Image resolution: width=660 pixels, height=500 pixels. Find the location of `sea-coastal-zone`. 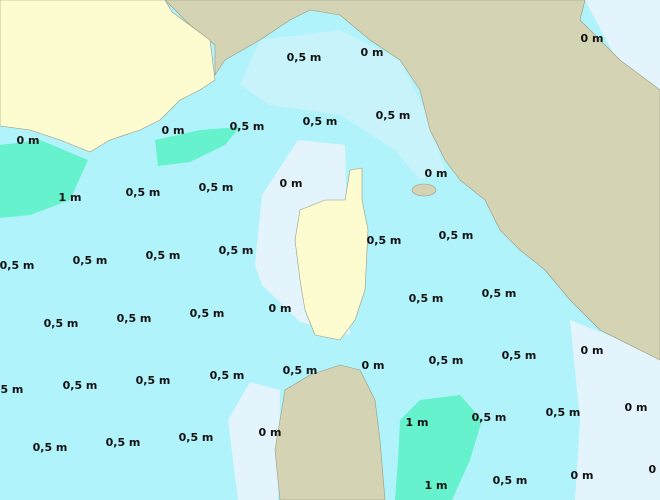

sea-coastal-zone is located at coordinates (342, 105).